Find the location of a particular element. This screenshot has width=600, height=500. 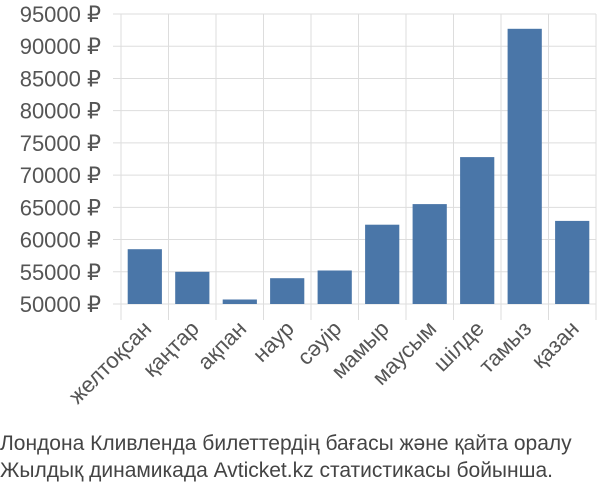

x-tick-label: қазан is located at coordinates (554, 344).